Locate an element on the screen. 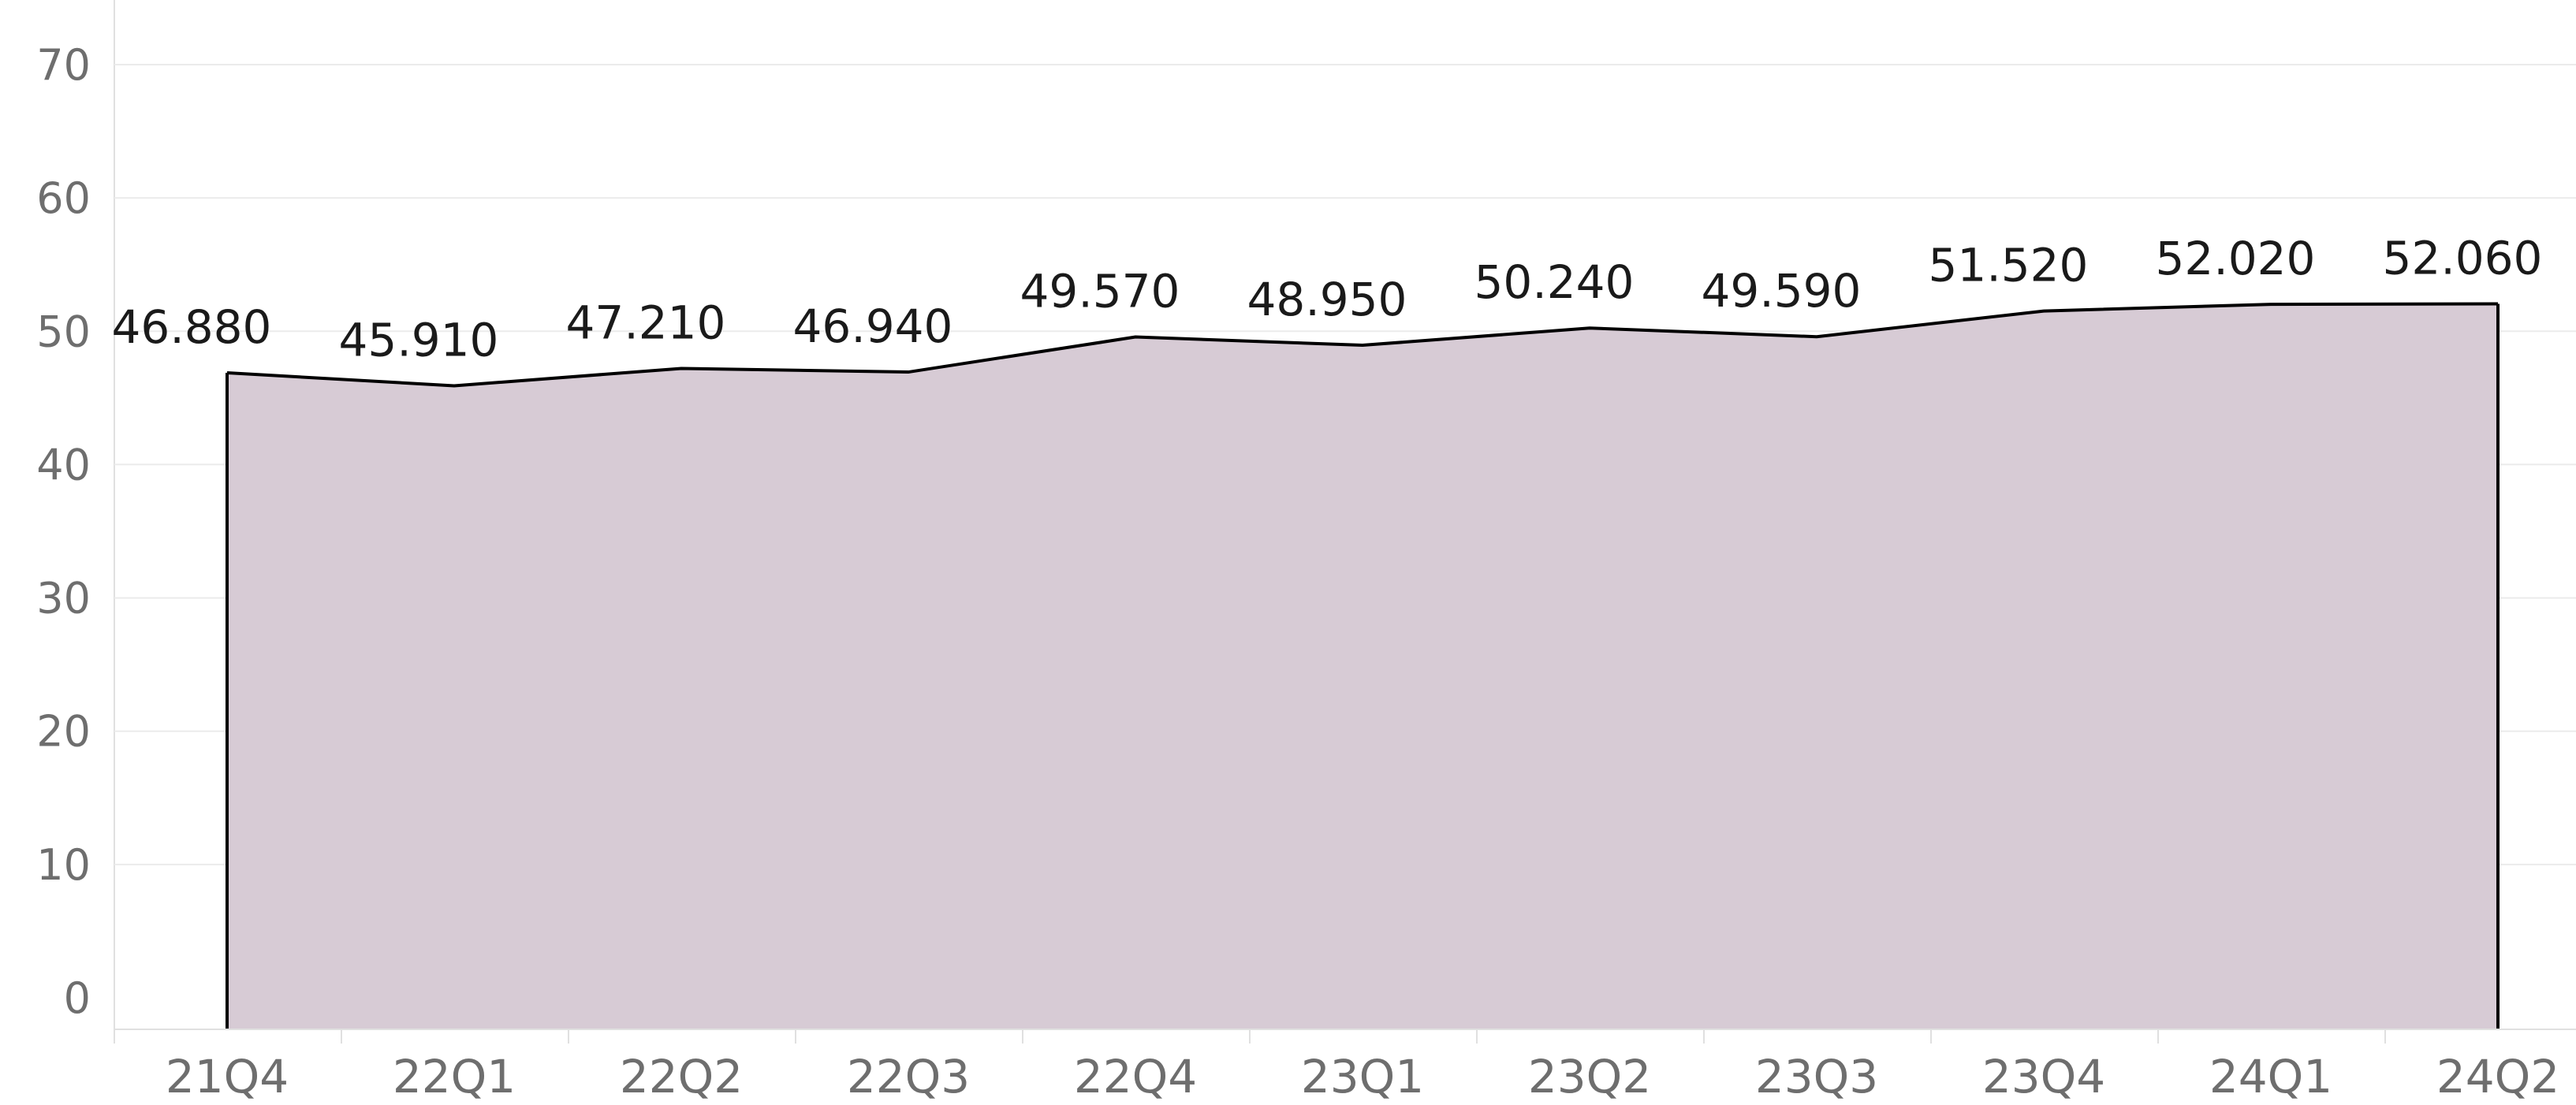 This screenshot has height=1105, width=2576. y-tick-label: 40 is located at coordinates (63, 464).